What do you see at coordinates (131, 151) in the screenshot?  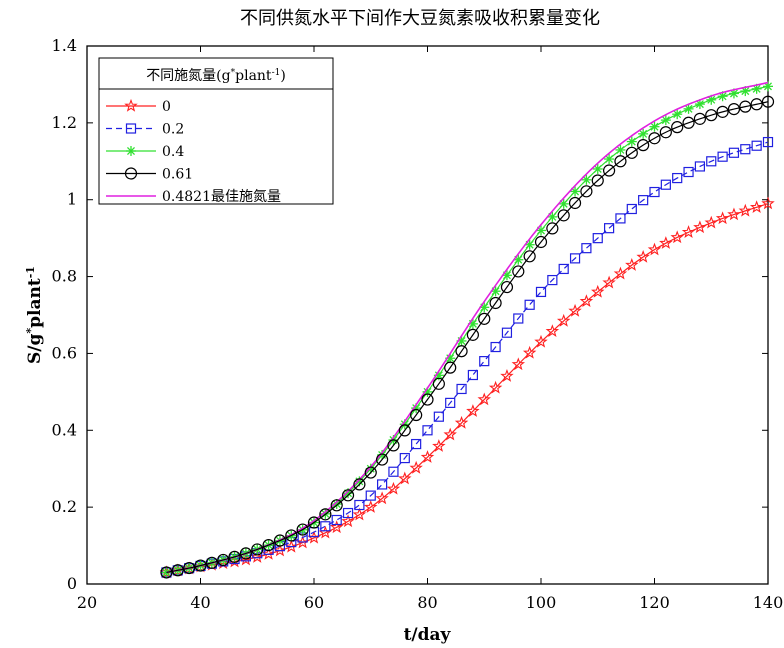 I see `legend-swatch-marker` at bounding box center [131, 151].